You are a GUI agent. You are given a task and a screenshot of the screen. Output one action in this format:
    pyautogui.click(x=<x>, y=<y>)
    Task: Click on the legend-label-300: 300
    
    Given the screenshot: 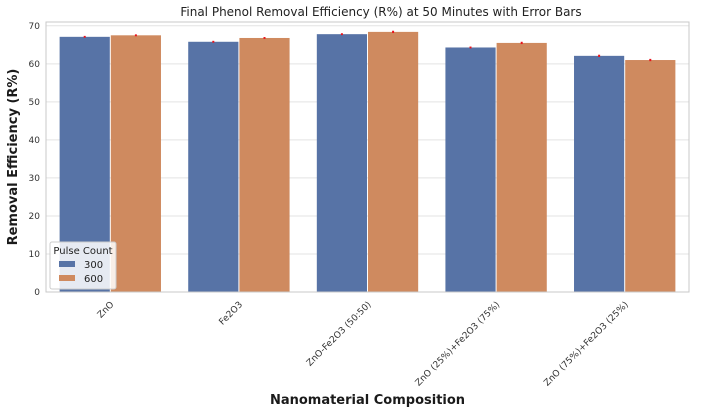 What is the action you would take?
    pyautogui.click(x=93, y=265)
    